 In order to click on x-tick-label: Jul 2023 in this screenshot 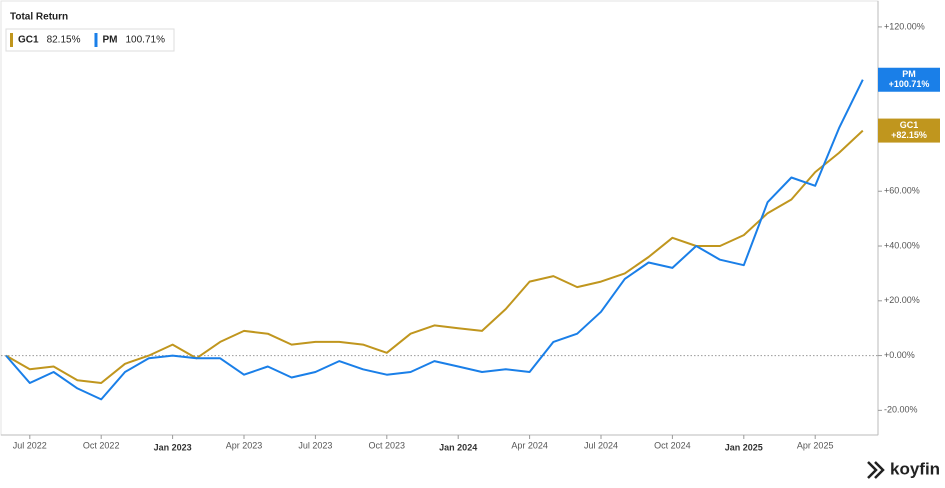, I will do `click(315, 445)`.